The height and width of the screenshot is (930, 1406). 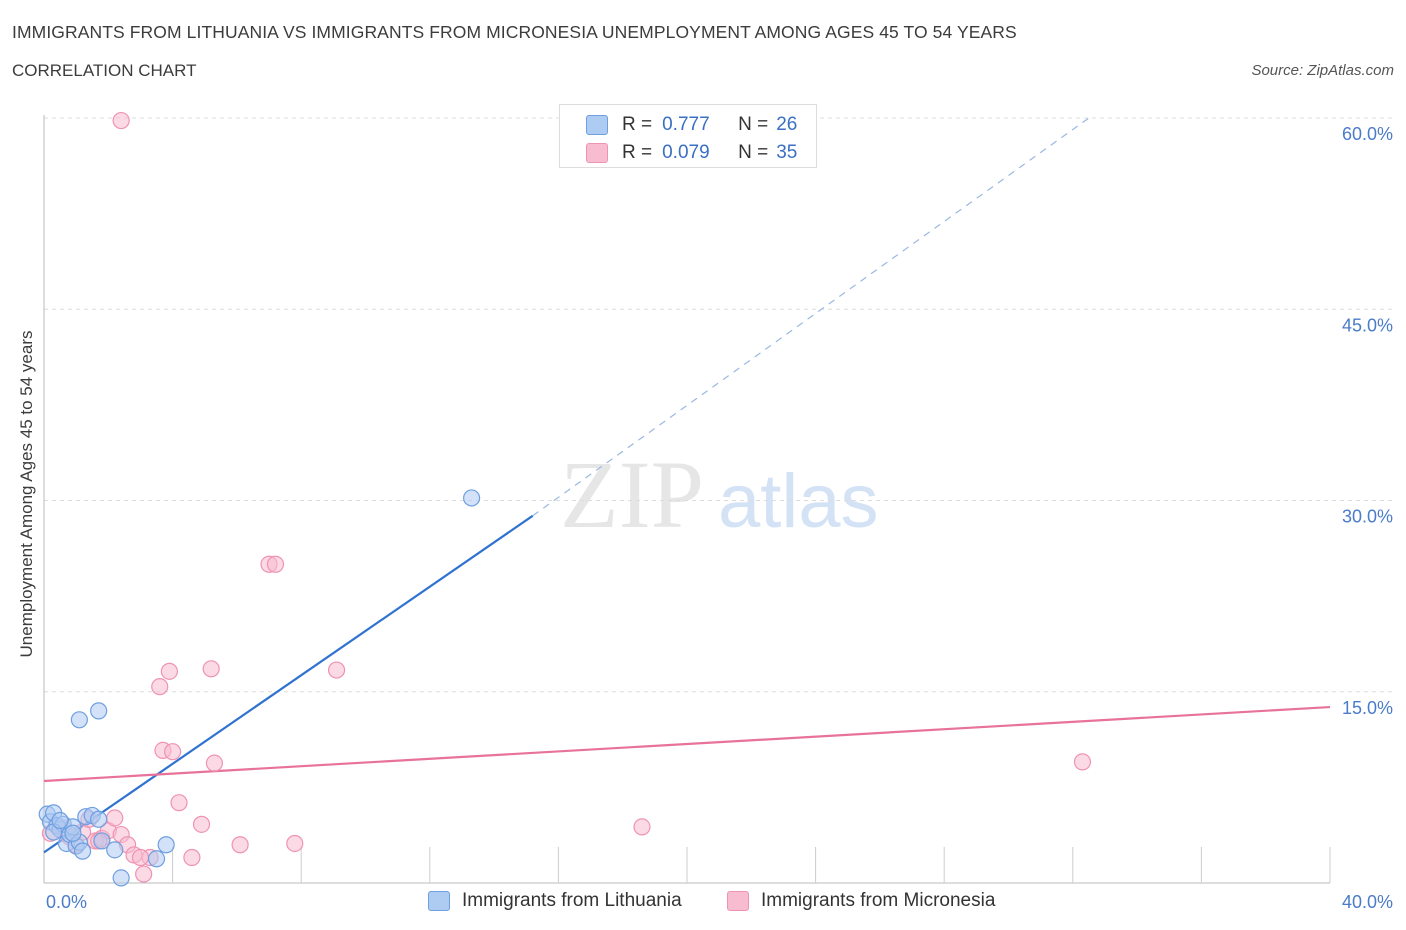 I want to click on x-tick-label: 40.0%, so click(x=1367, y=902).